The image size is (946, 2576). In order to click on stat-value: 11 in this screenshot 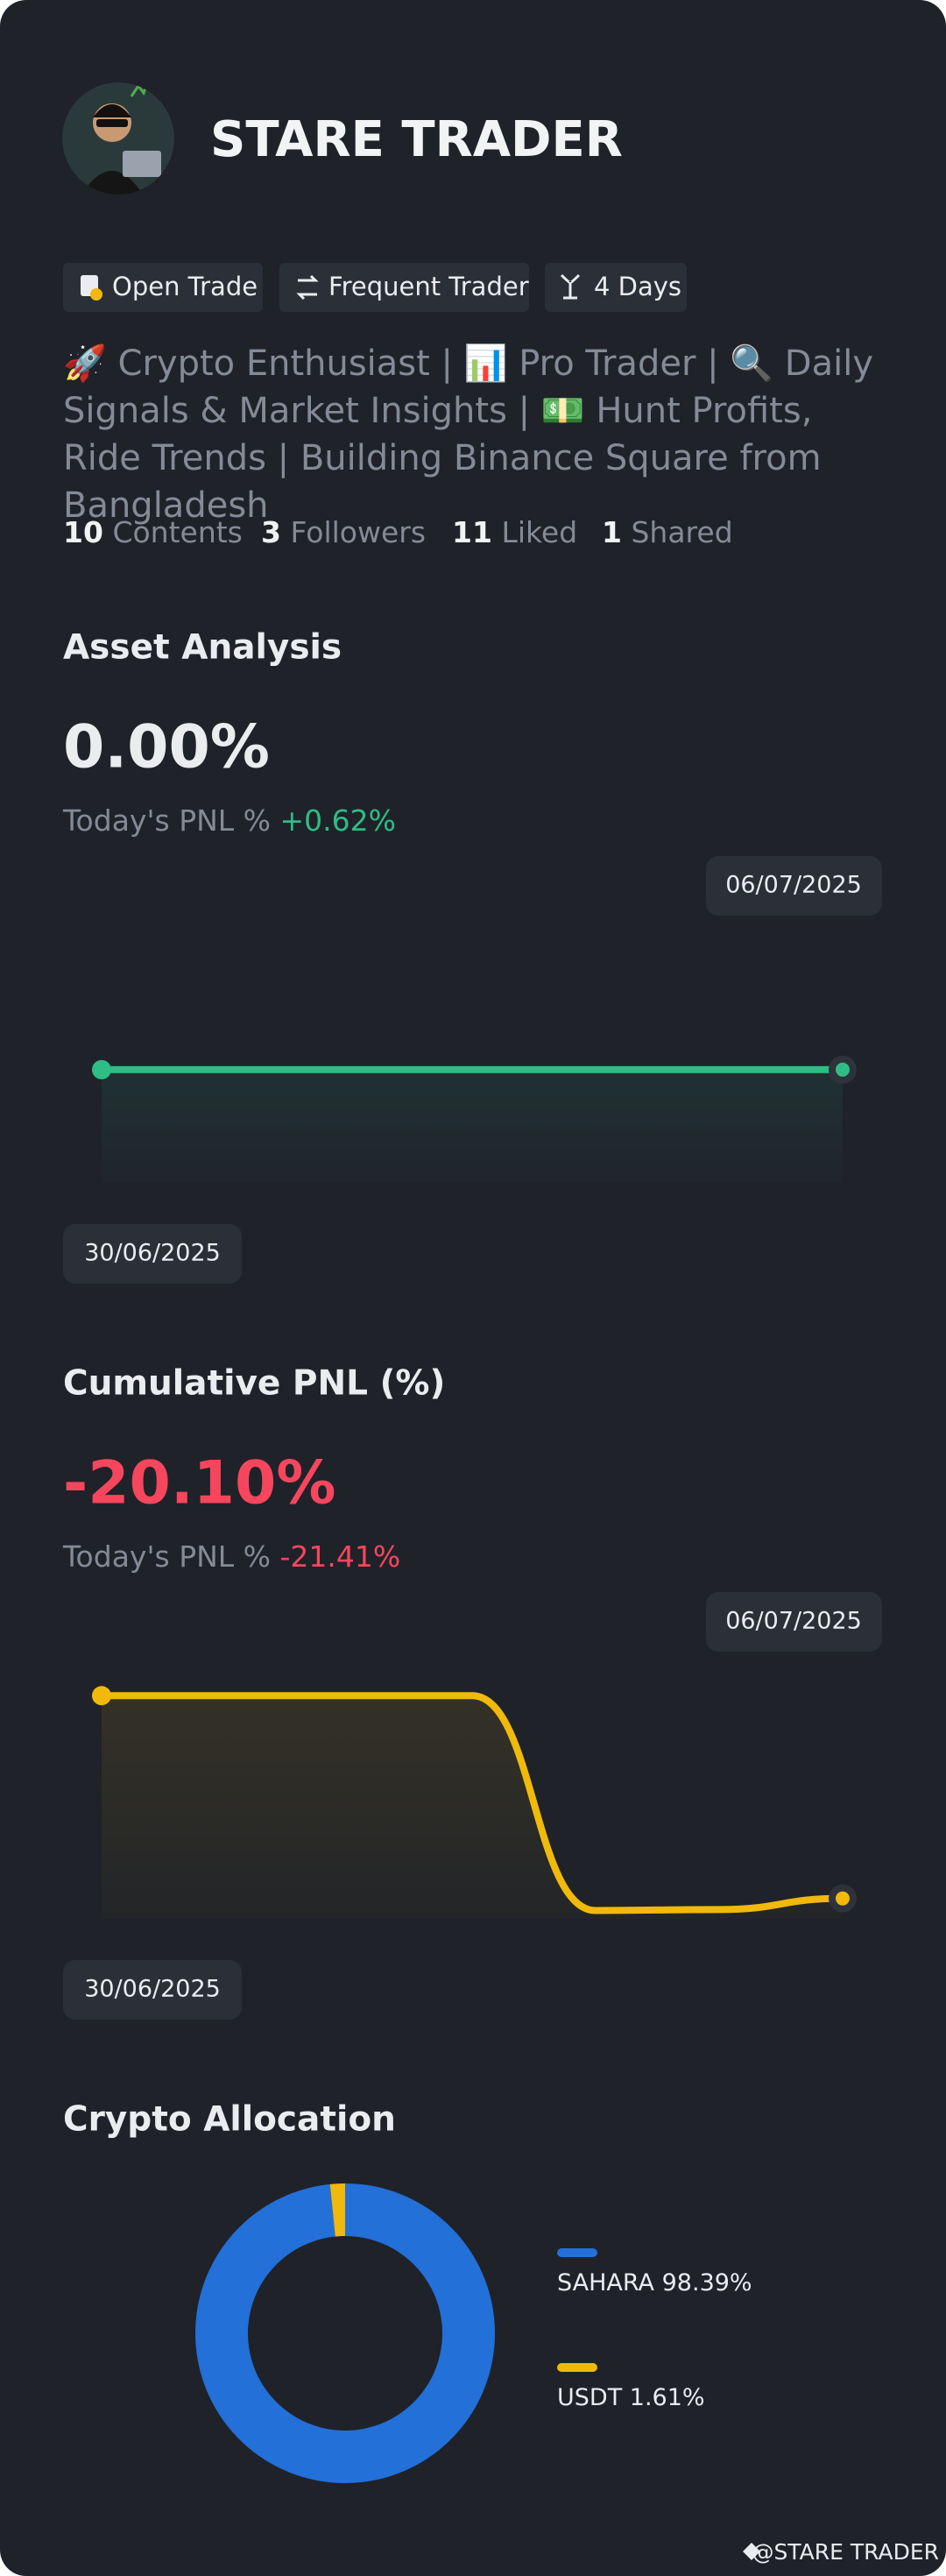, I will do `click(472, 532)`.